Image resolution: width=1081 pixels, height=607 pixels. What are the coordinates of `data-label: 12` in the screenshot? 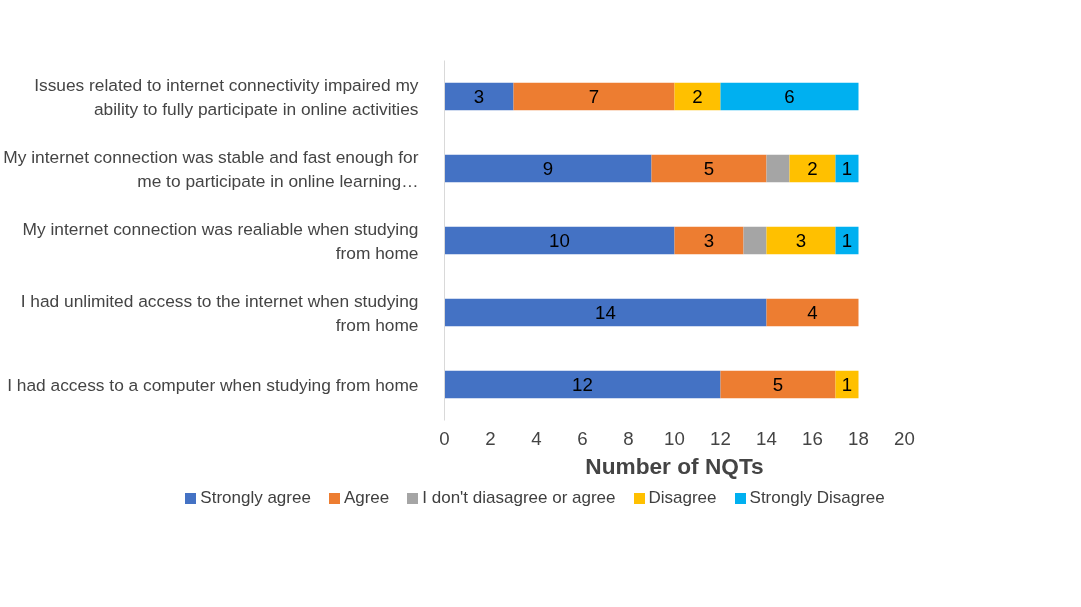 It's located at (582, 384).